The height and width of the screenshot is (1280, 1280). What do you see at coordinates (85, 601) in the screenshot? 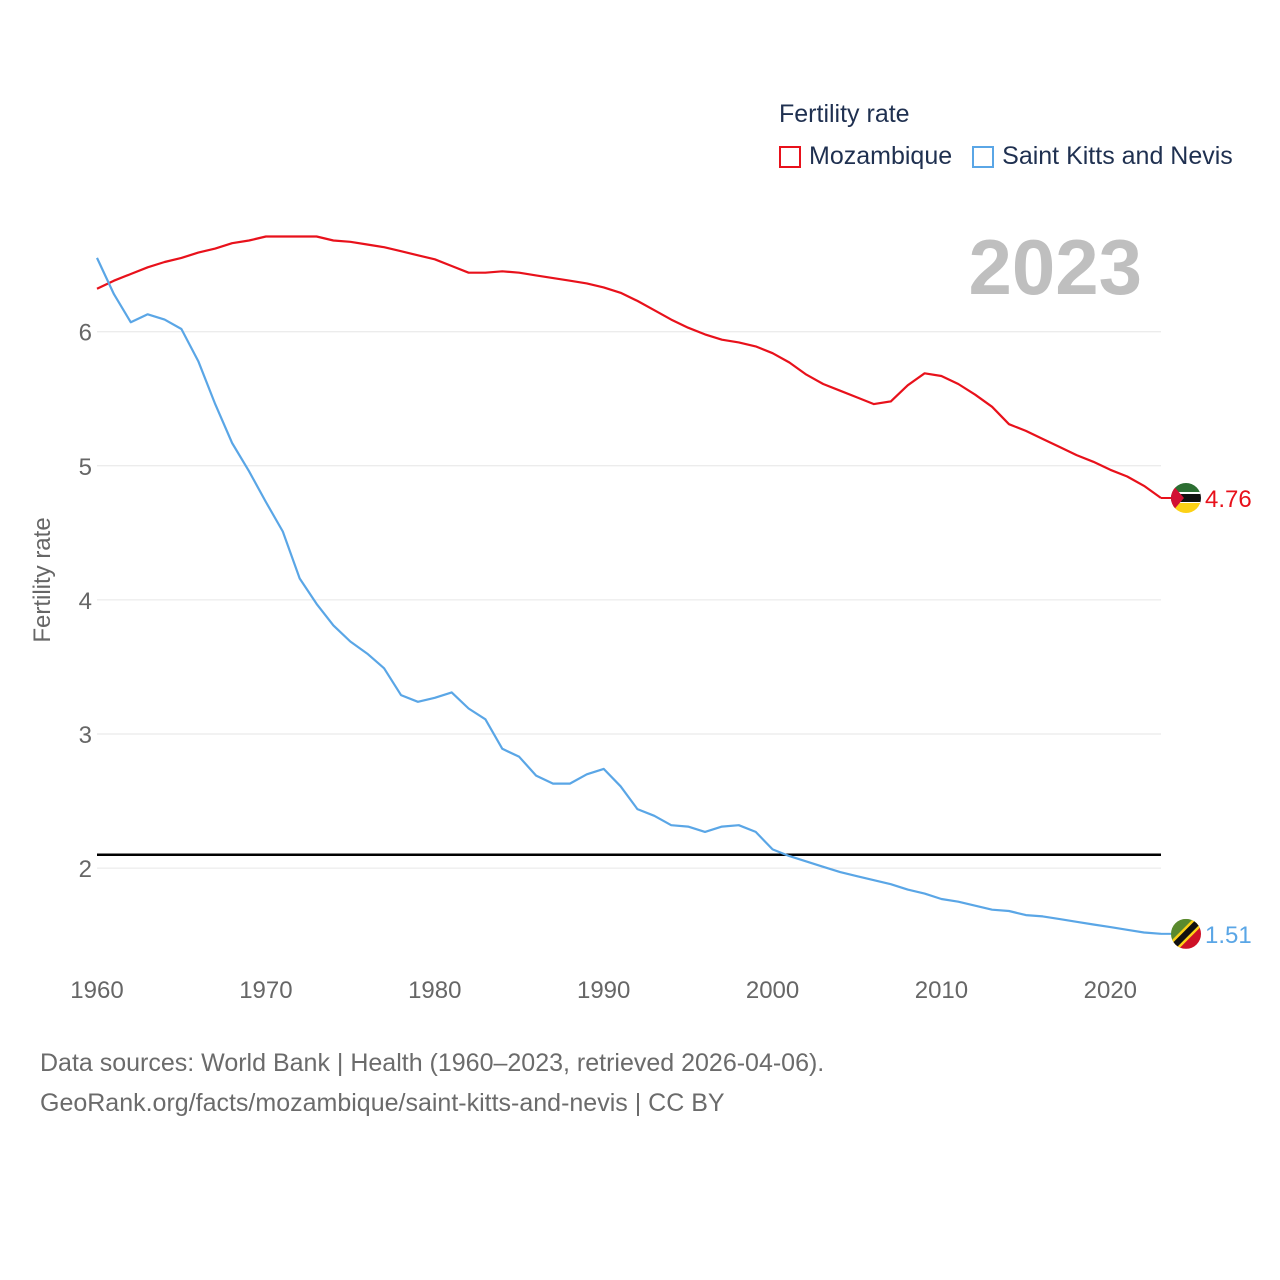
I see `y-tick-label: 4` at bounding box center [85, 601].